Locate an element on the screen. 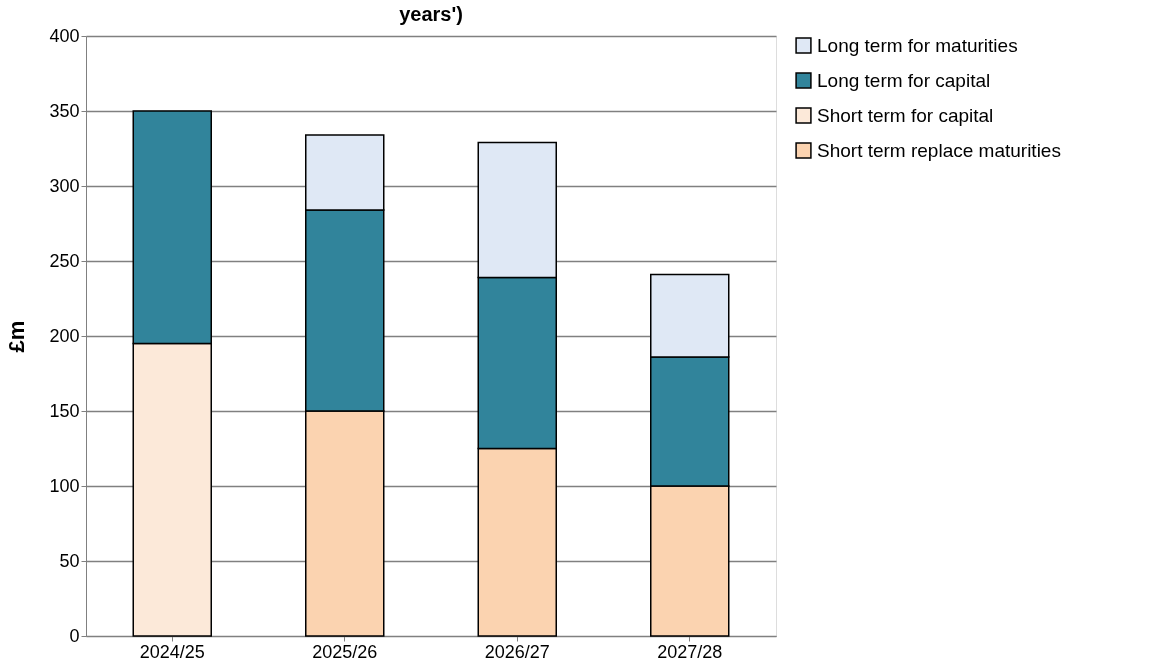 The width and height of the screenshot is (1155, 666). chart-title: years') is located at coordinates (431, 14).